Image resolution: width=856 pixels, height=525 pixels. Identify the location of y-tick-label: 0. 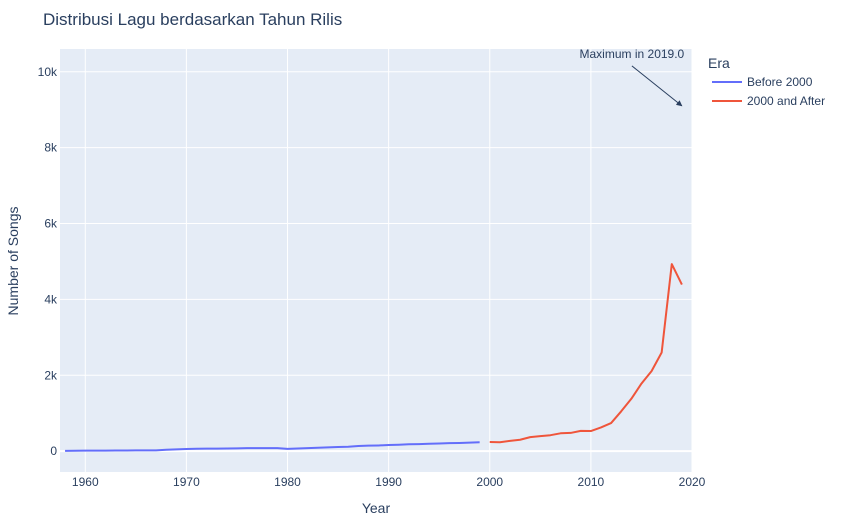
(53, 451).